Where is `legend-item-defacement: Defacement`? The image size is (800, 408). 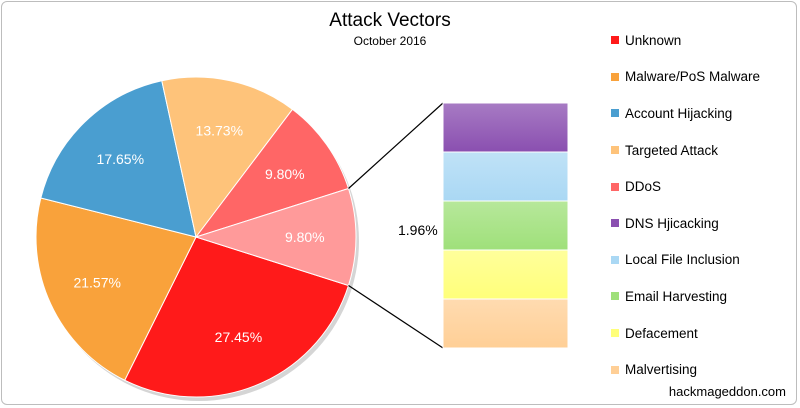 legend-item-defacement: Defacement is located at coordinates (703, 333).